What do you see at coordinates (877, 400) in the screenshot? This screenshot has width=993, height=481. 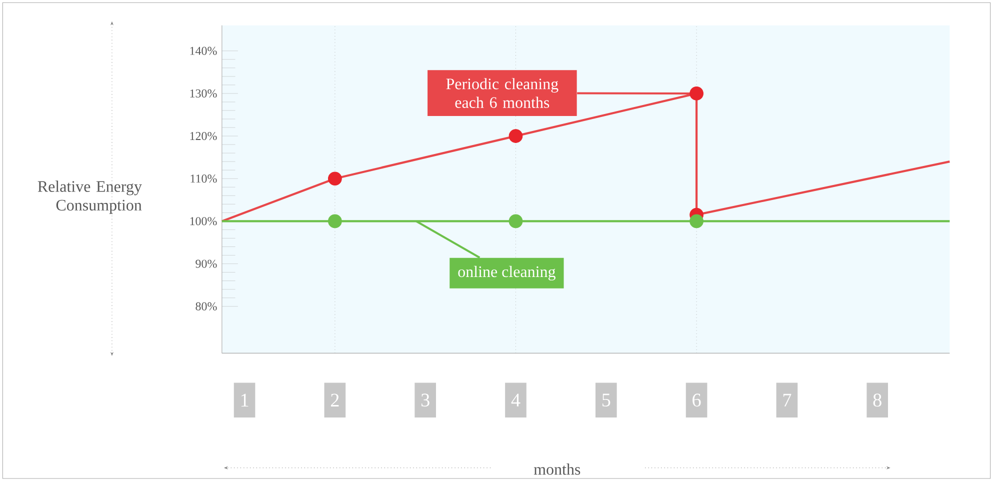 I see `x-tick-label: 8` at bounding box center [877, 400].